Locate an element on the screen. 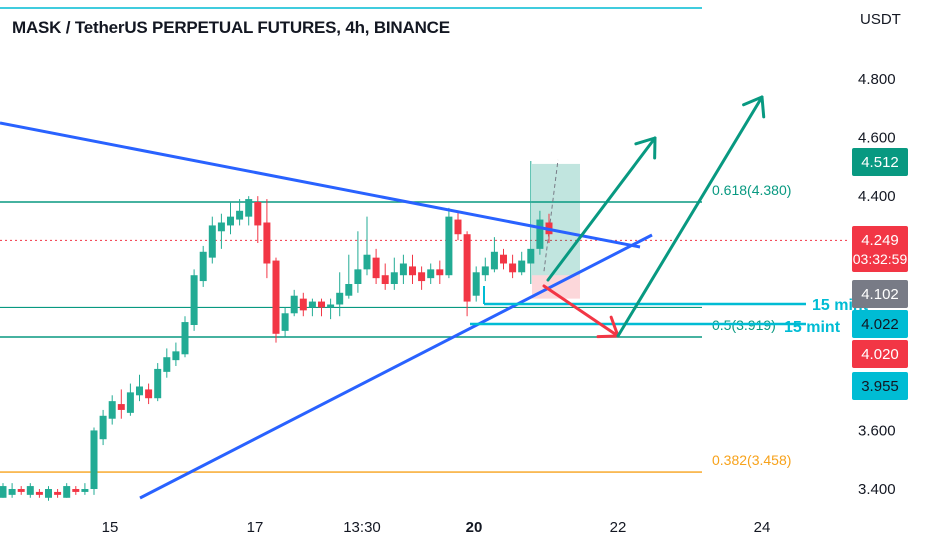 This screenshot has width=932, height=550. x-tick-label: 24 is located at coordinates (762, 527).